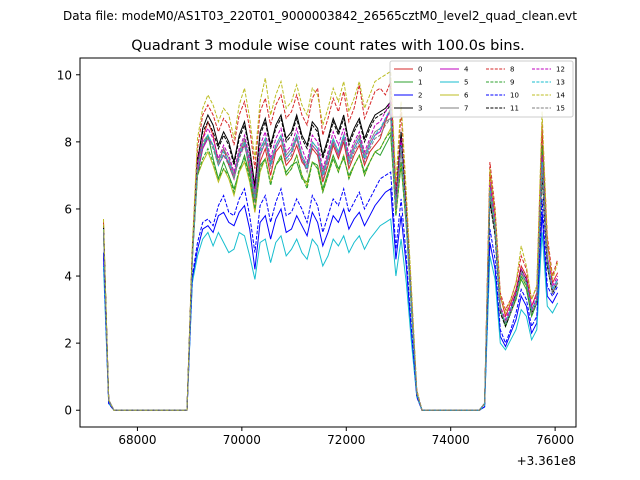 The height and width of the screenshot is (480, 640). I want to click on legend-label-4: 4, so click(466, 70).